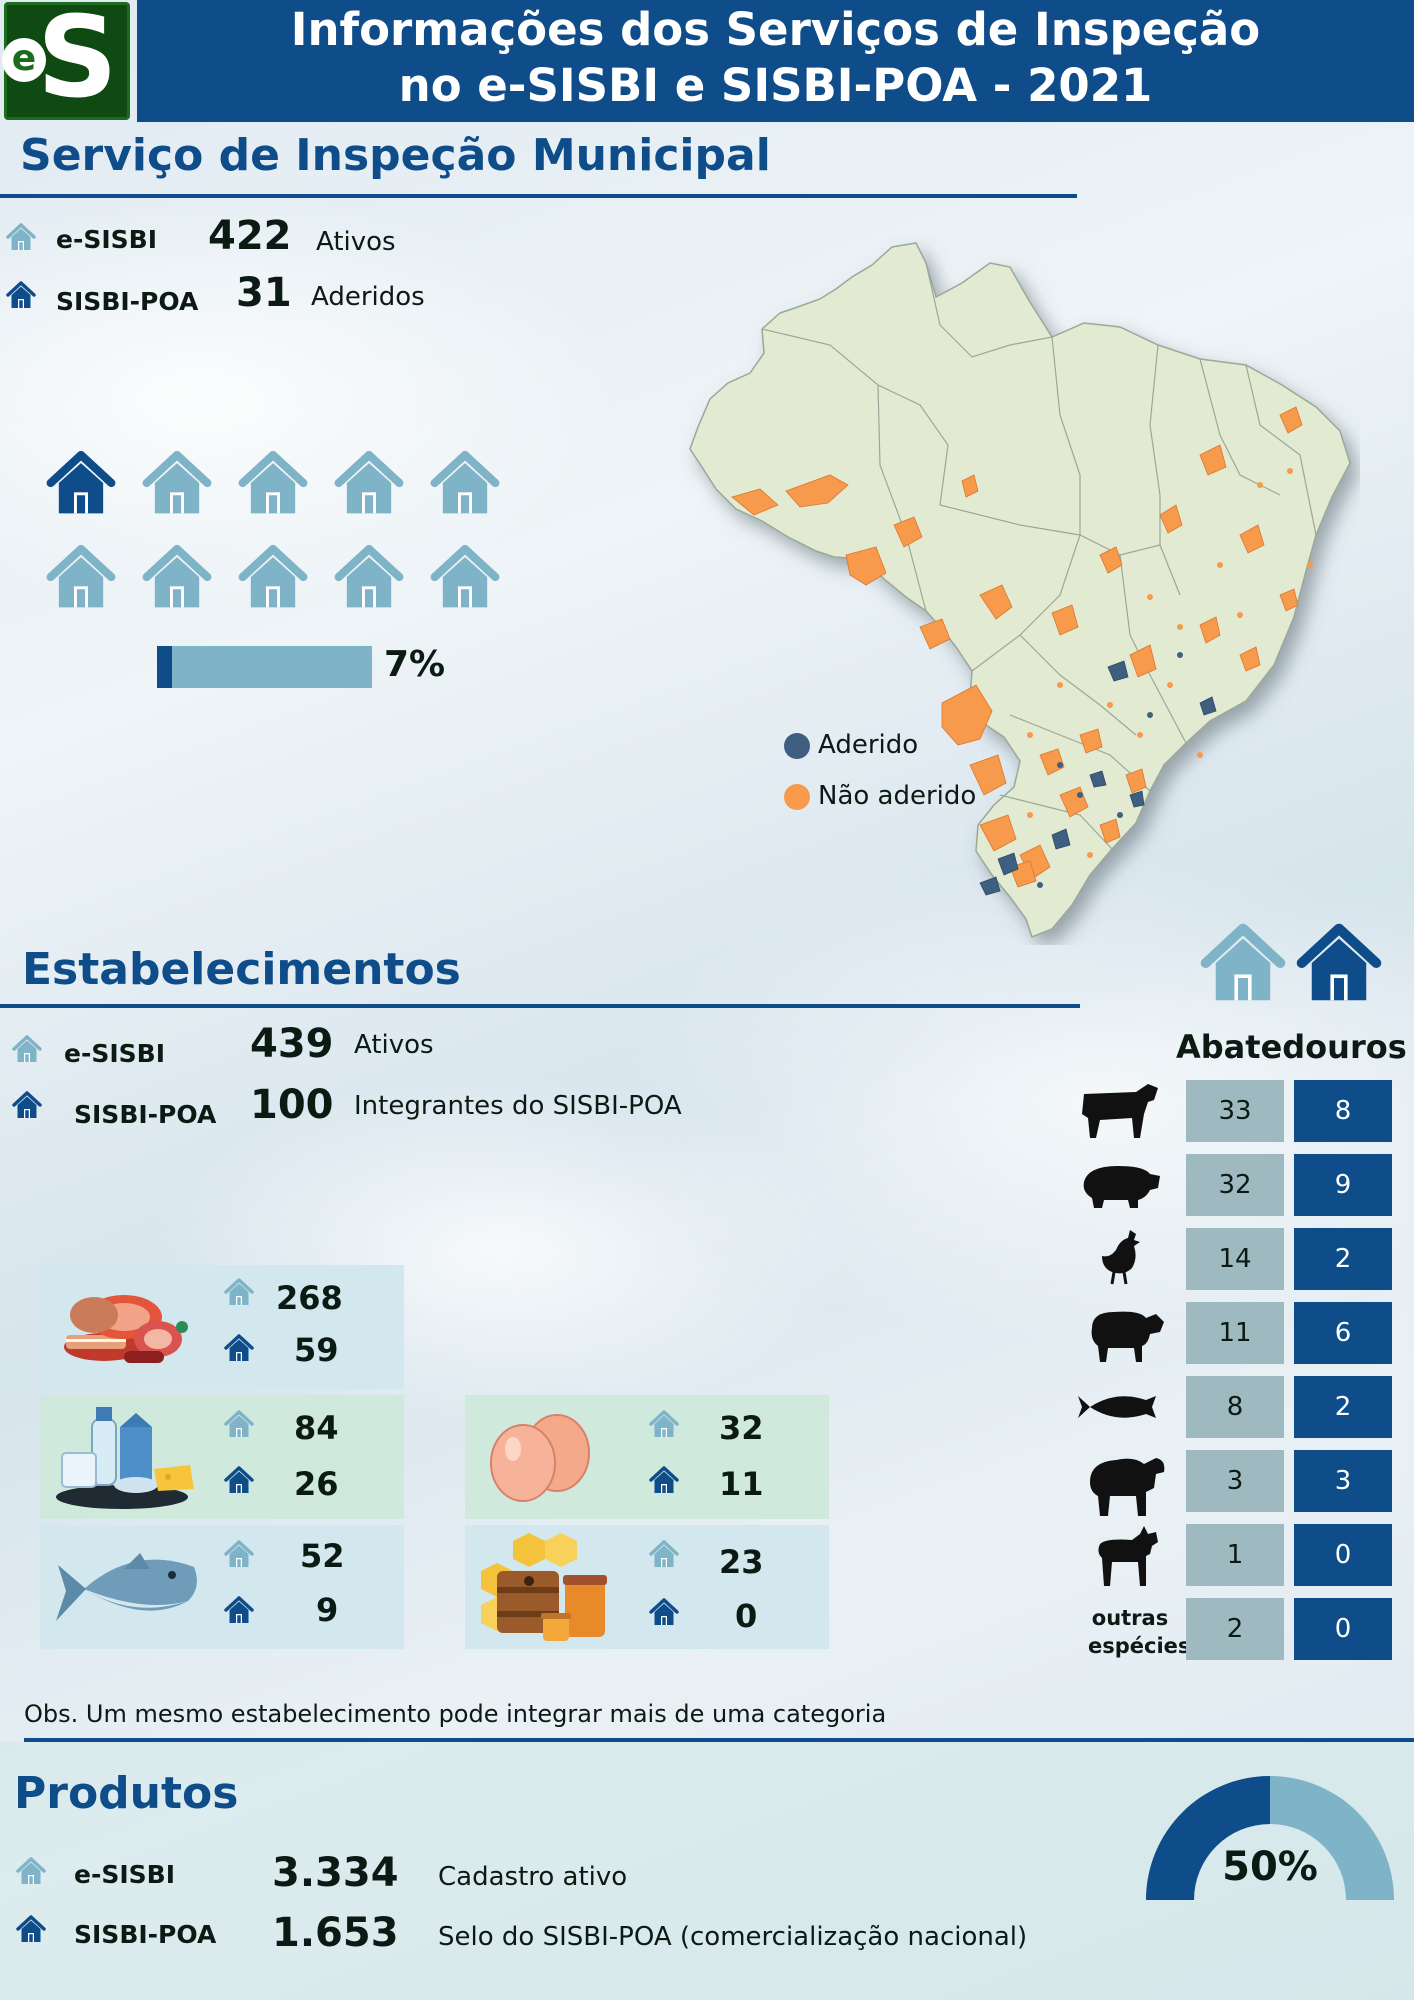 The height and width of the screenshot is (2000, 1414). What do you see at coordinates (1128, 1556) in the screenshot?
I see `goat-icon` at bounding box center [1128, 1556].